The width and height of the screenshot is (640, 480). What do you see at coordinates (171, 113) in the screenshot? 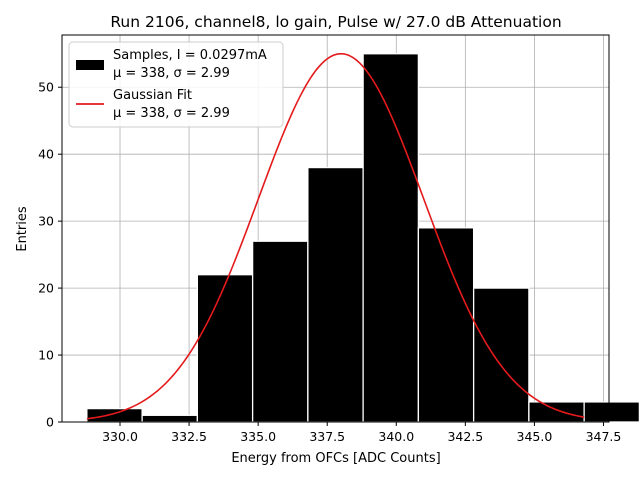
I see `legend-stats-fit: μ = 338, σ = 2.99` at bounding box center [171, 113].